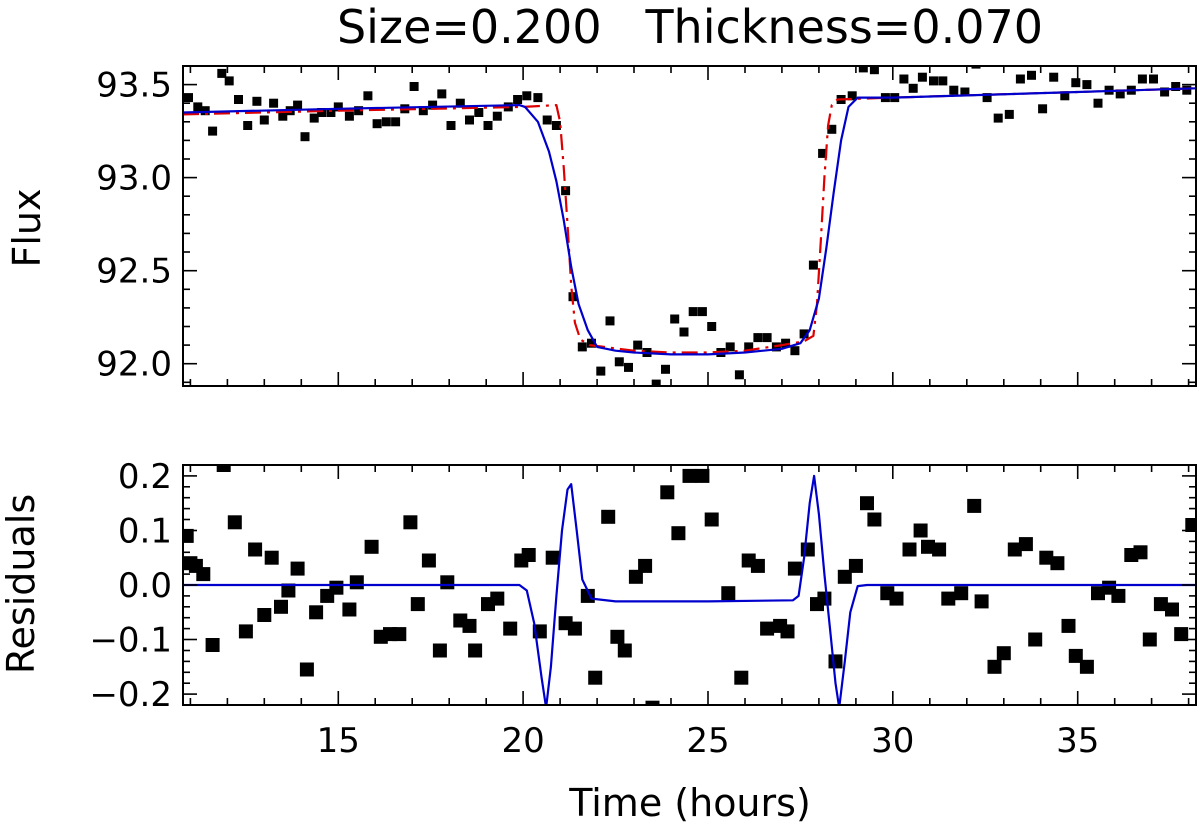 This screenshot has width=1200, height=829. I want to click on y-tick-label: 0.1, so click(145, 532).